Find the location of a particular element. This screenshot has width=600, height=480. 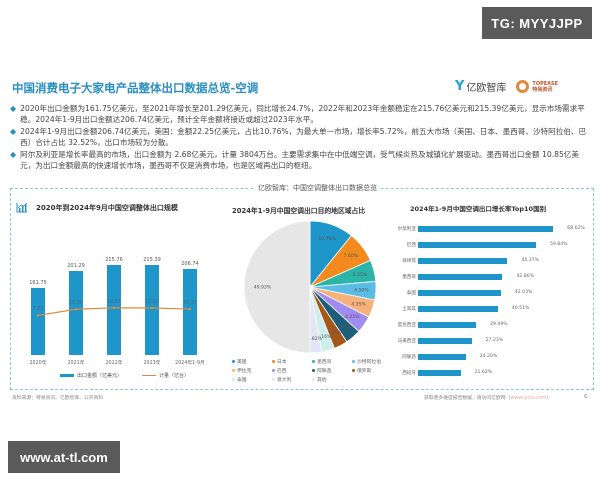

bar-value-label: 215.39 is located at coordinates (152, 260).